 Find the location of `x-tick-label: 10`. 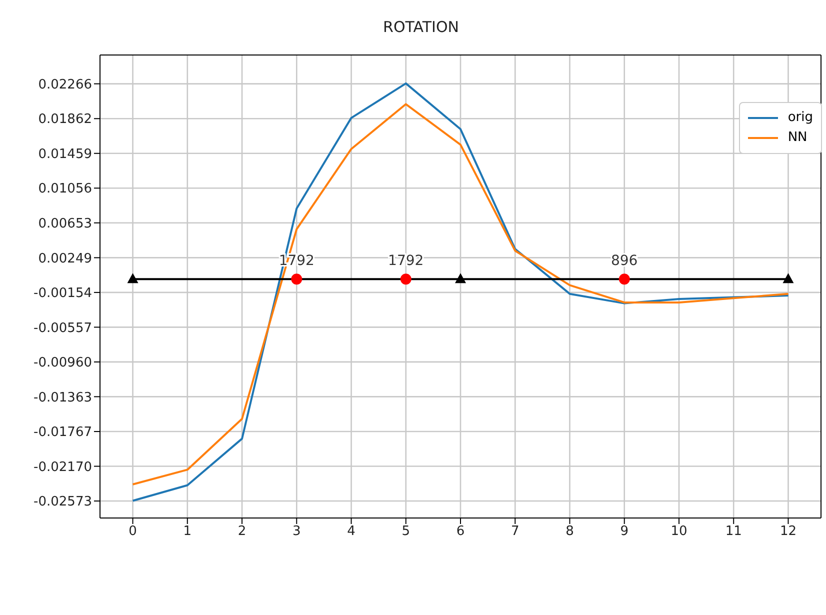

x-tick-label: 10 is located at coordinates (679, 532).